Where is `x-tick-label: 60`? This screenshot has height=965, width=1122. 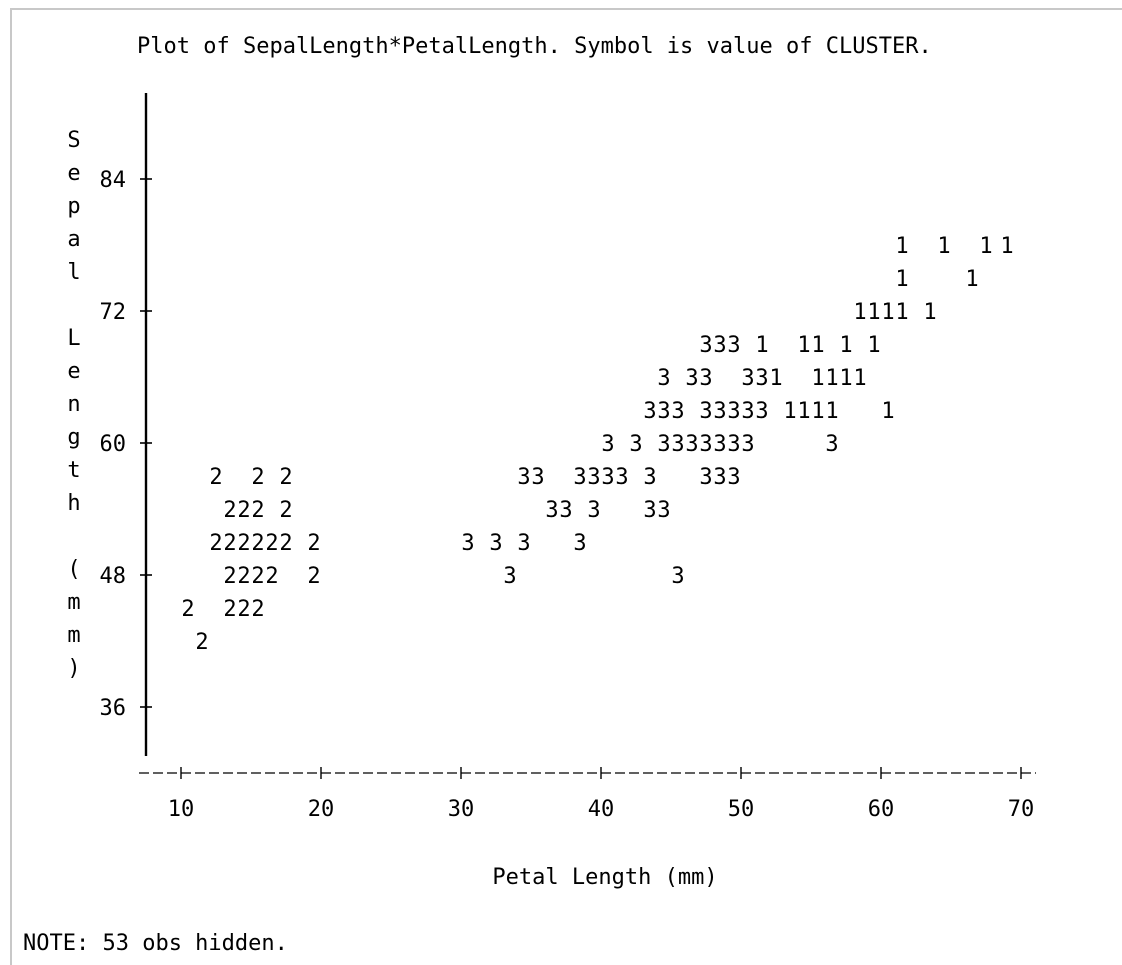
x-tick-label: 60 is located at coordinates (881, 809).